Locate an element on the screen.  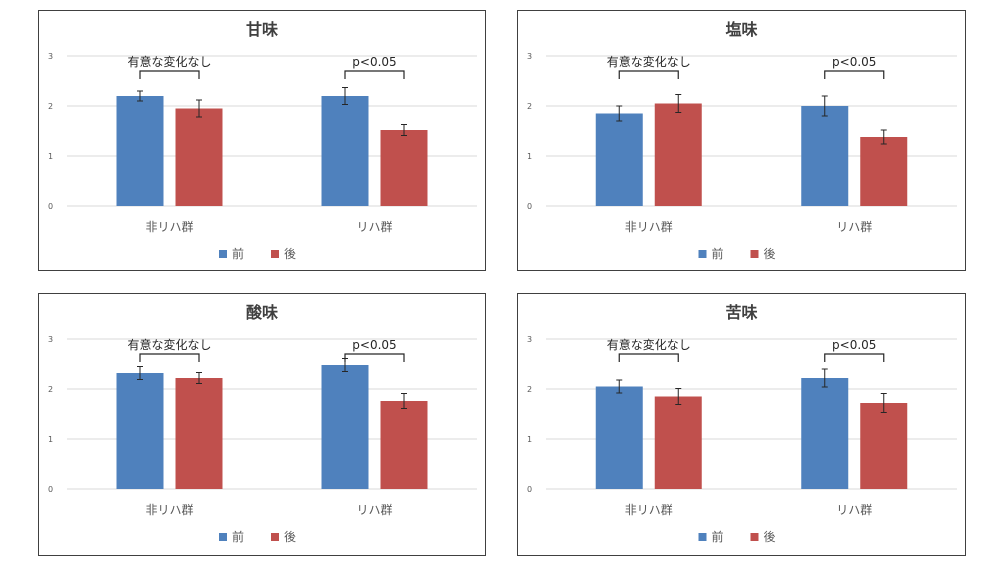
chart-title: 酸味 is located at coordinates (262, 312).